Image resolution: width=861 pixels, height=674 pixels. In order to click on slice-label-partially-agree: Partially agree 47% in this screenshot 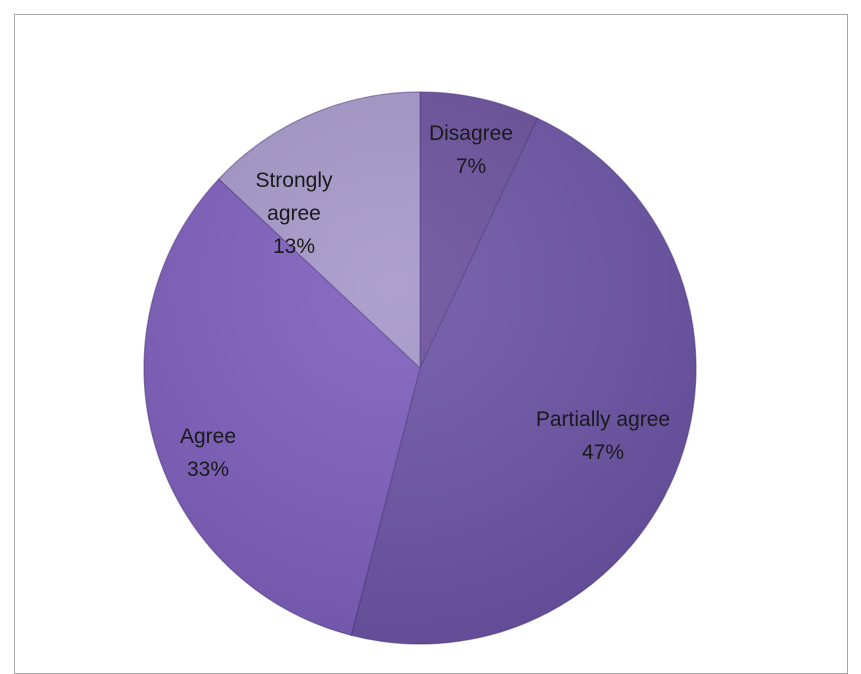, I will do `click(603, 436)`.